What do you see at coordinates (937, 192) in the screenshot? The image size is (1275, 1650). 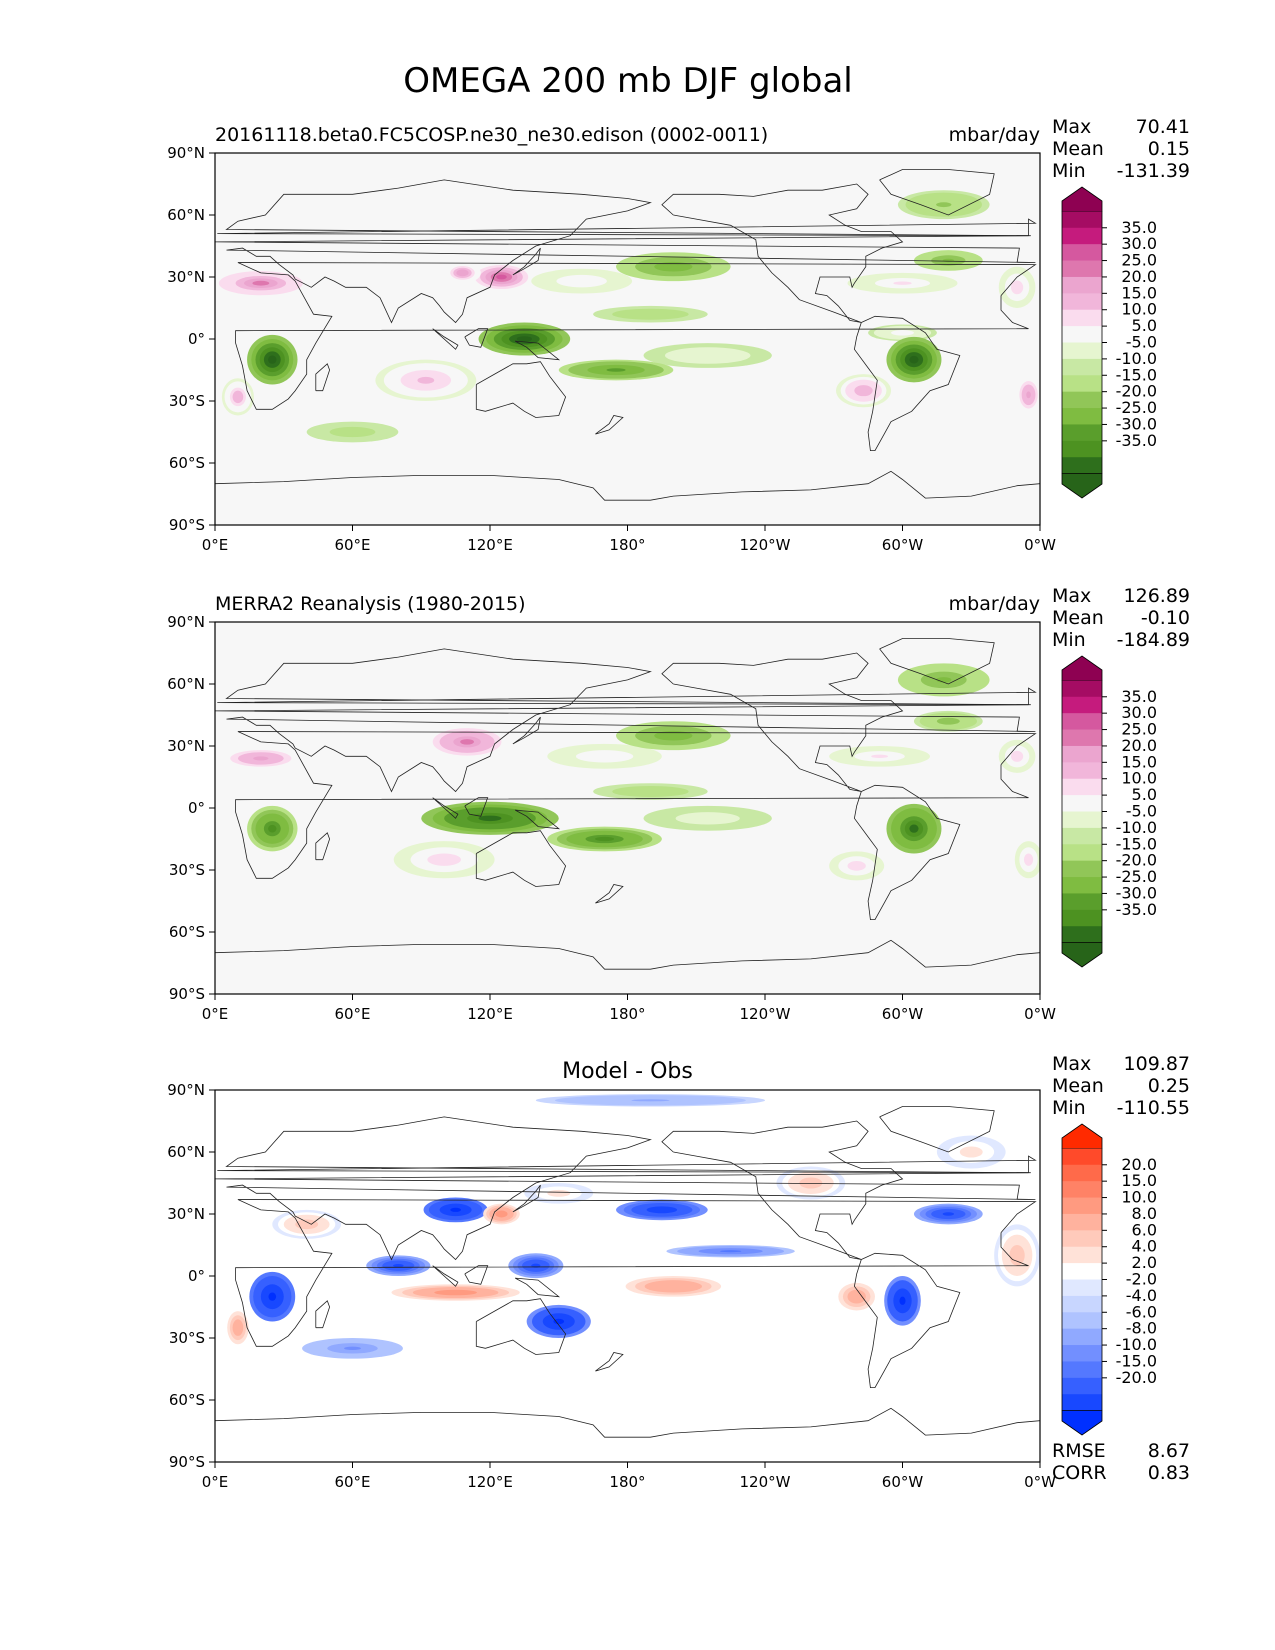 I see `coastline-greenland` at bounding box center [937, 192].